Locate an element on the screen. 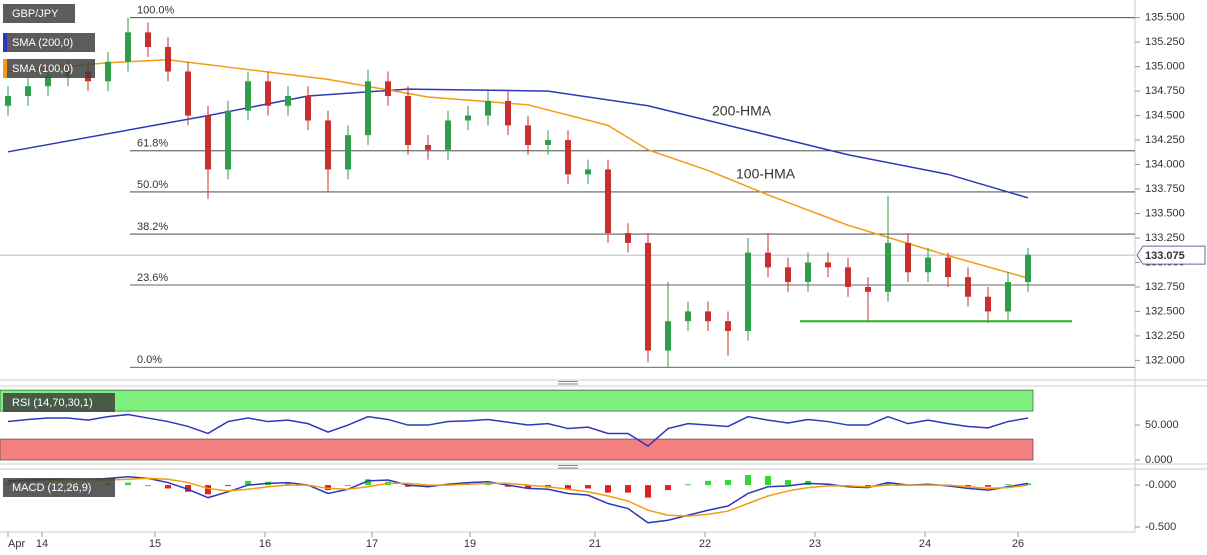  x-tick-label: 14 is located at coordinates (42, 544).